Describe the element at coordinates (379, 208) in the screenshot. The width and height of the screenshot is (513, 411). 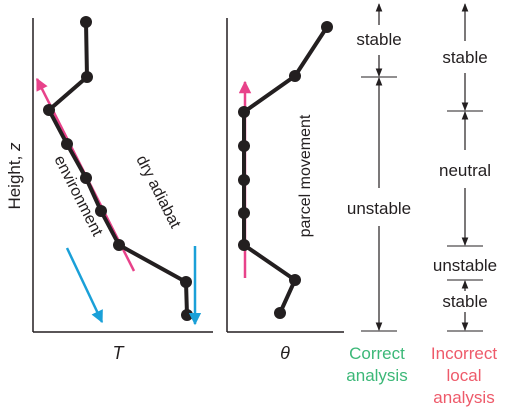
I see `correct-unstable-label: unstable` at that location.